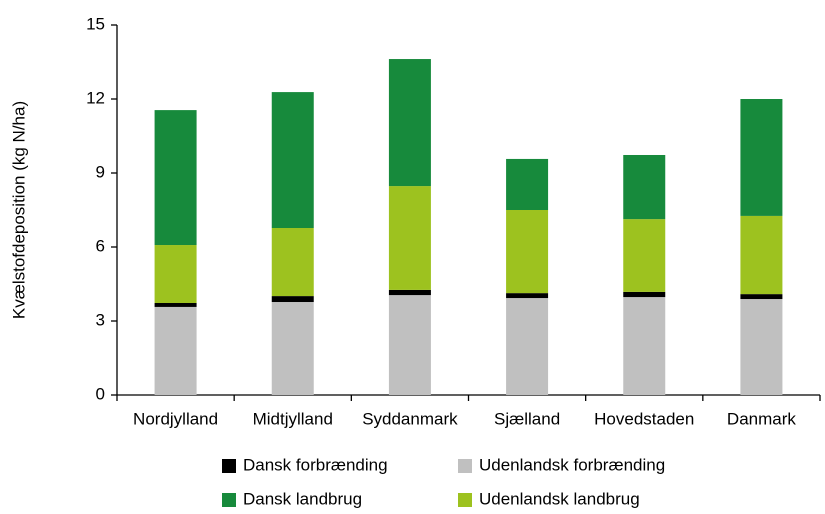 The image size is (825, 514). Describe the element at coordinates (315, 464) in the screenshot. I see `legend-label: Dansk forbrænding` at that location.